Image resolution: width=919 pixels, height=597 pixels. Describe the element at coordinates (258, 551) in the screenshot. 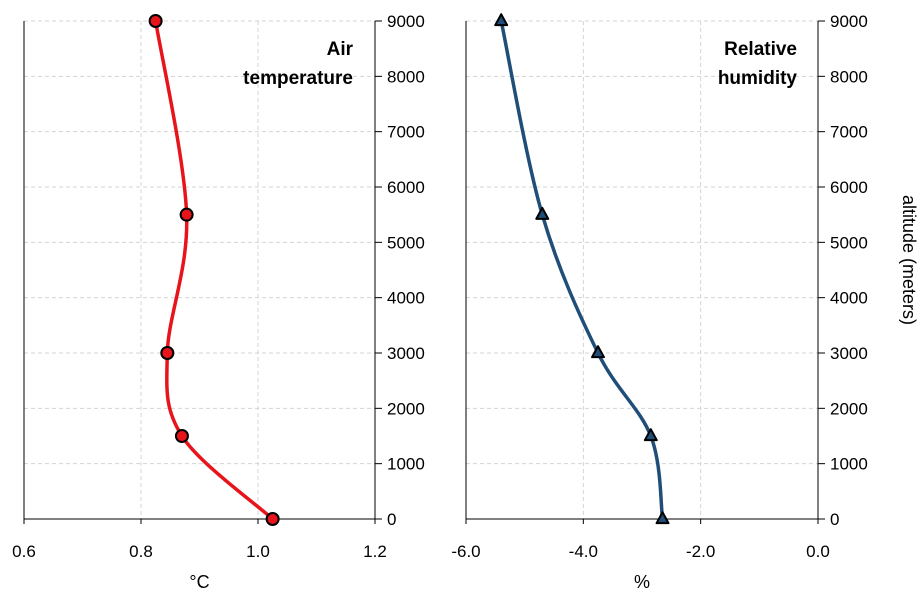

I see `x-tick-label: 1.0` at that location.